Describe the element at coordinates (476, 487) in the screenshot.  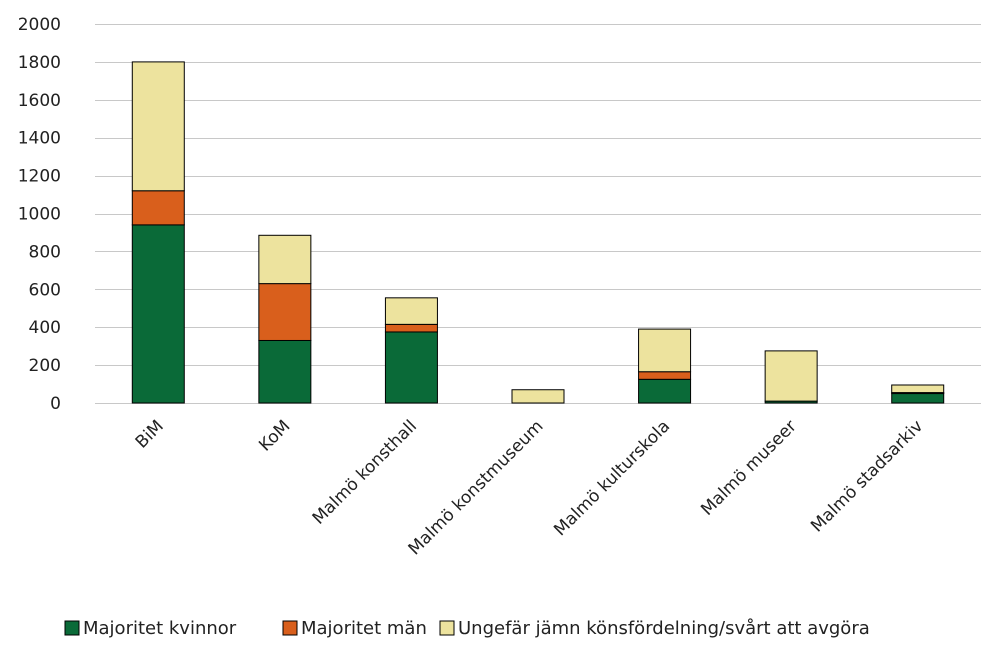
I see `x-tick-label: Malmö konstmuseum` at that location.